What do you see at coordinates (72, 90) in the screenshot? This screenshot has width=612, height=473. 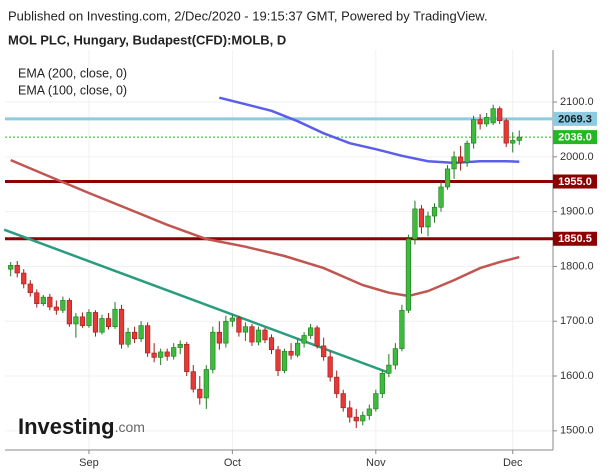 I see `legend-entry: EMA (100, close, 0)` at bounding box center [72, 90].